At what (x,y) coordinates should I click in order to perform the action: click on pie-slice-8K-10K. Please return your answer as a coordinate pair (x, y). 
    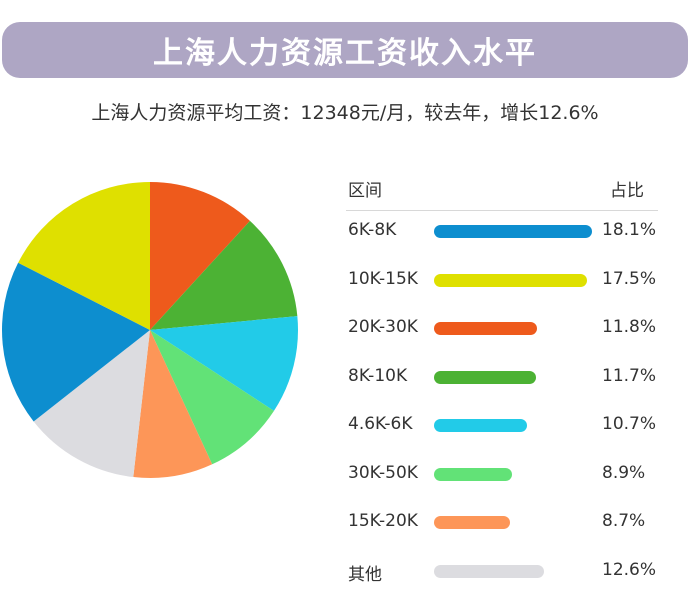
    Looking at the image, I should click on (224, 275).